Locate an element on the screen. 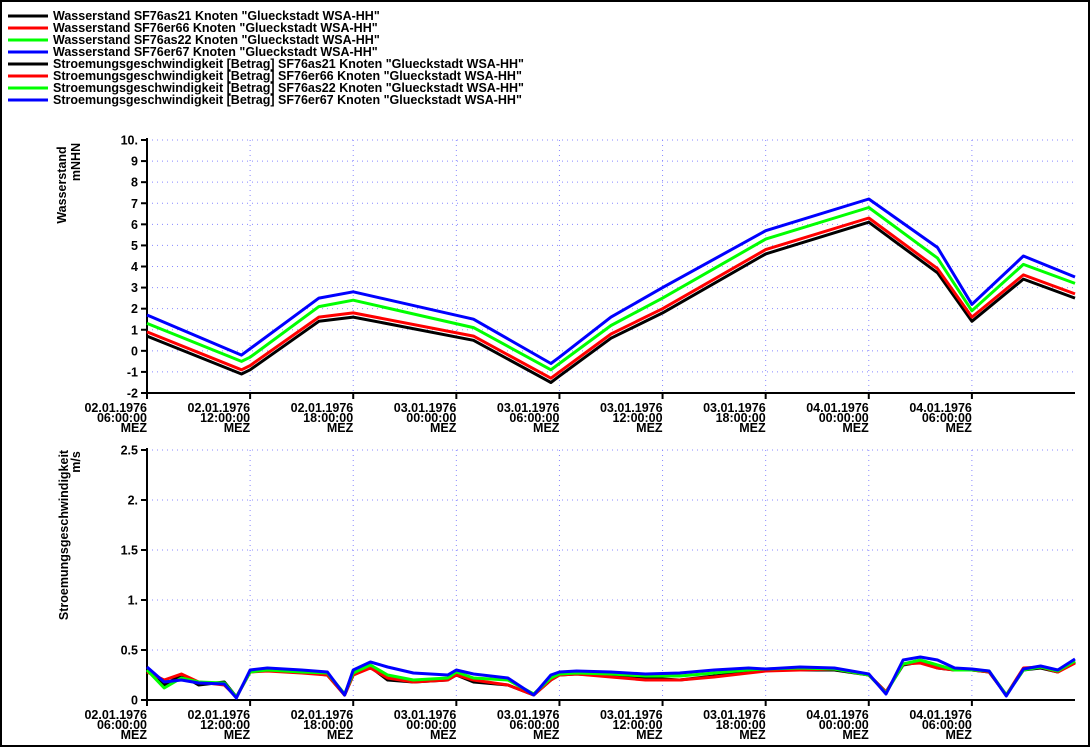 The image size is (1090, 747). y-axis-title: Wasserstand is located at coordinates (62, 184).